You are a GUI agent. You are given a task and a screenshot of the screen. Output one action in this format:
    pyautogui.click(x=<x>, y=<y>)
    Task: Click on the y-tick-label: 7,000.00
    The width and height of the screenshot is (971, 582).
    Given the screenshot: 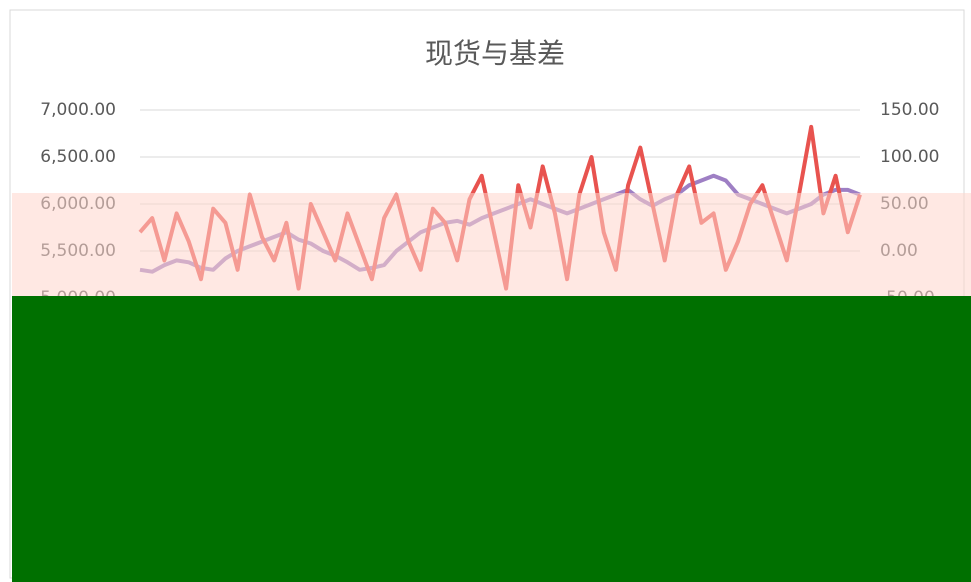 What is the action you would take?
    pyautogui.click(x=78, y=110)
    